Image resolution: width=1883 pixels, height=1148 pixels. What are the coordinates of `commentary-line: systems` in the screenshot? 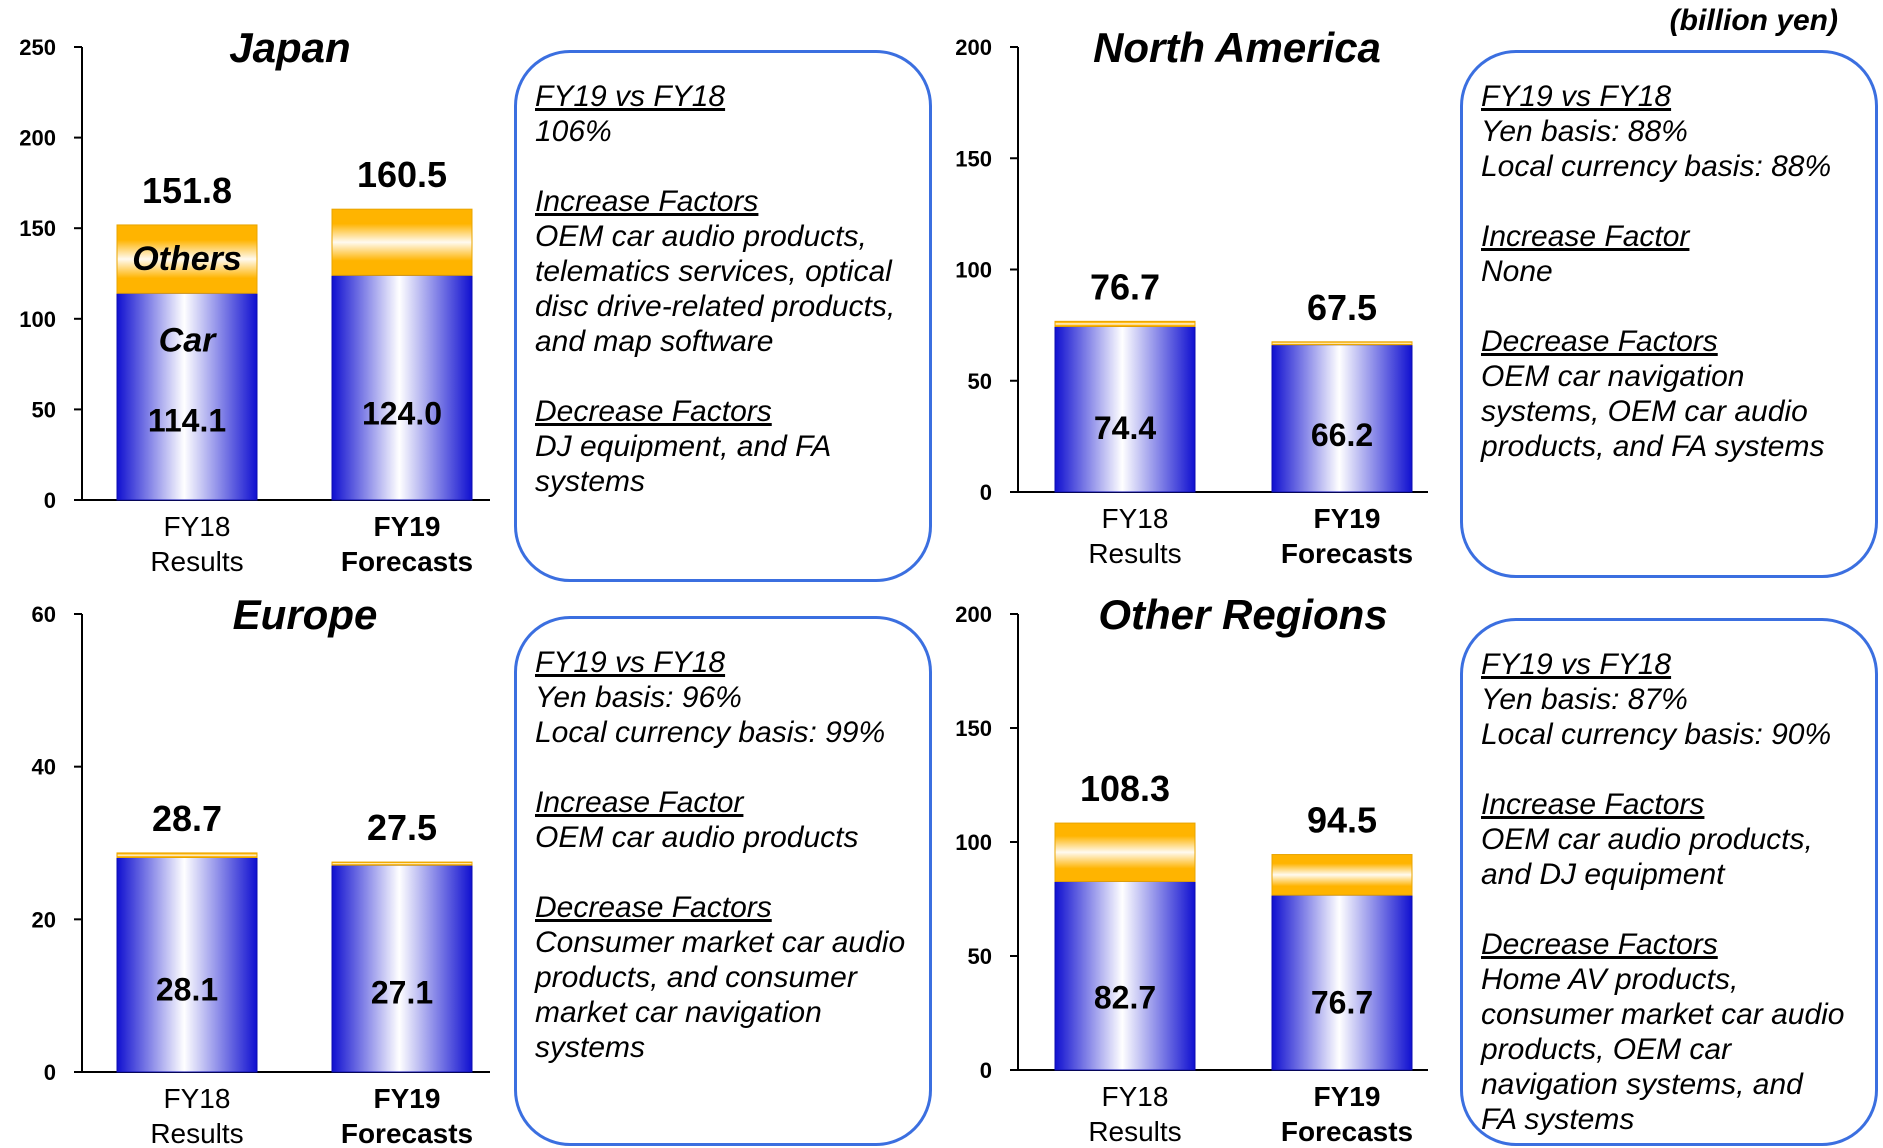 It's located at (590, 481).